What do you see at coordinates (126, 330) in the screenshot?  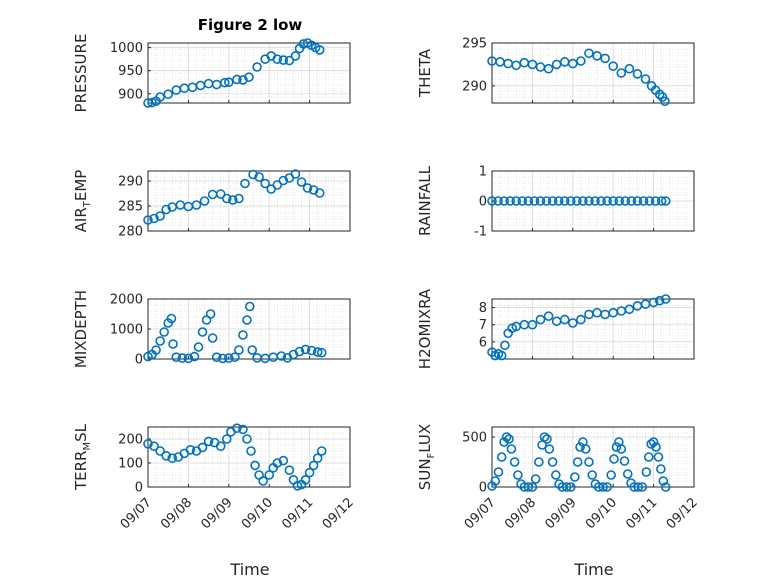 I see `y-tick-label: 1000` at bounding box center [126, 330].